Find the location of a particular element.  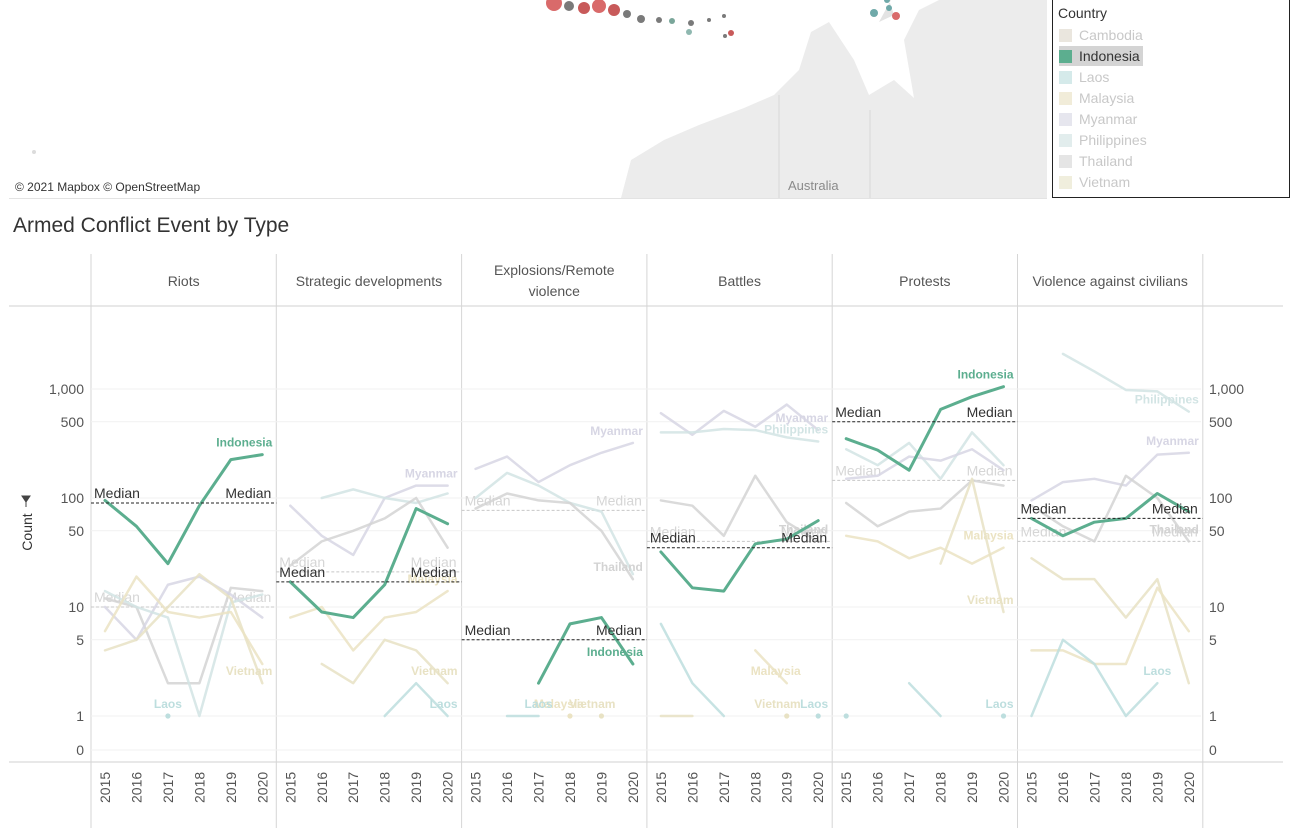

legend-item-myanmar: Myanmar is located at coordinates (1099, 119).